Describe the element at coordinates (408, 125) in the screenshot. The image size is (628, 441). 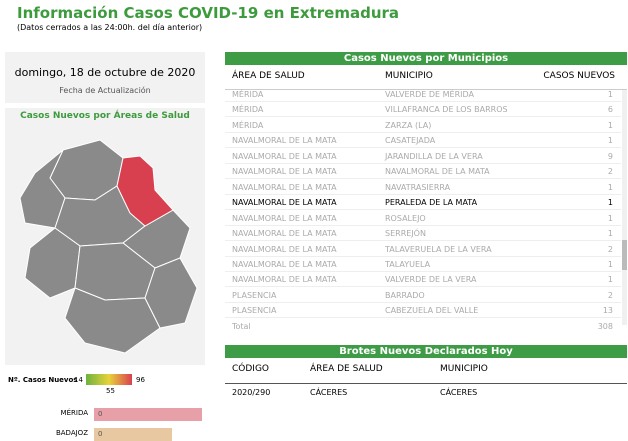
I see `table-cell: ZARZA (LA)` at that location.